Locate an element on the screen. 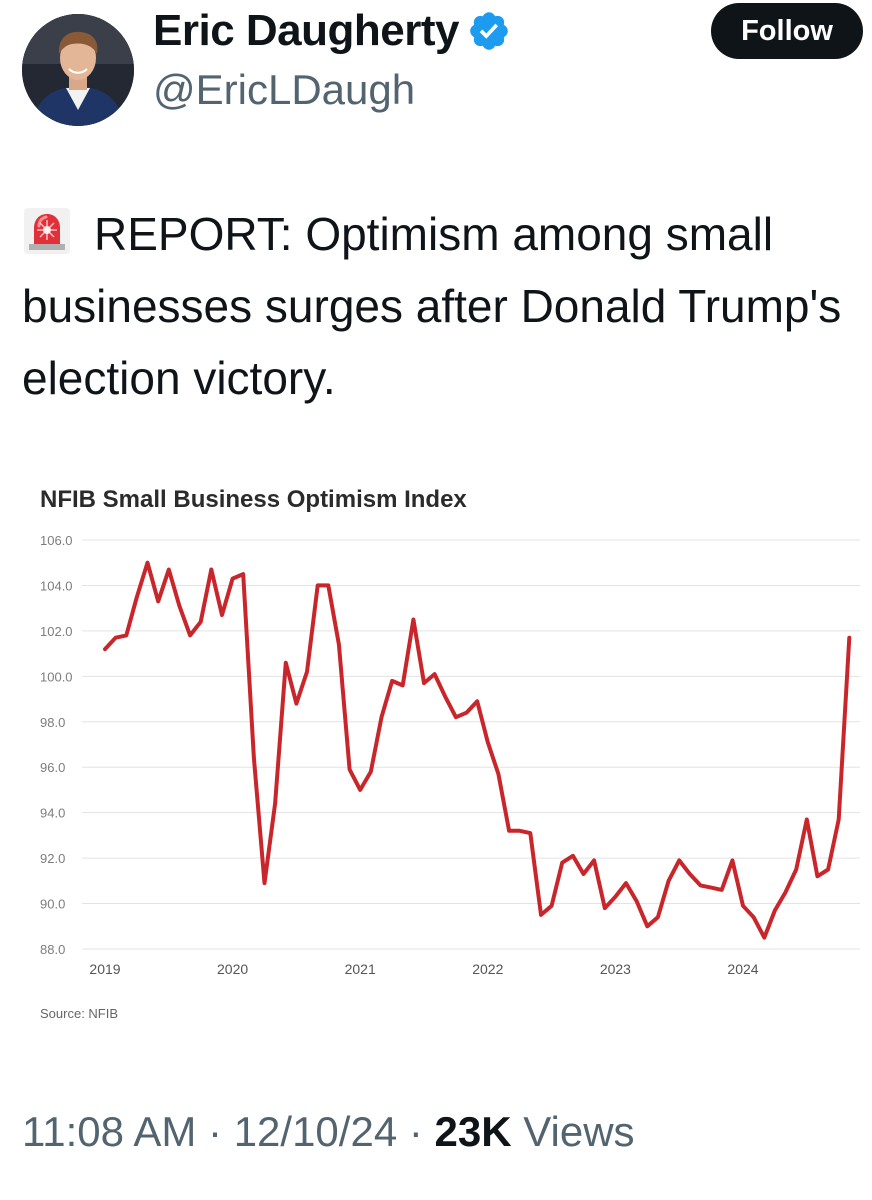 The width and height of the screenshot is (872, 1200). avatar is located at coordinates (78, 70).